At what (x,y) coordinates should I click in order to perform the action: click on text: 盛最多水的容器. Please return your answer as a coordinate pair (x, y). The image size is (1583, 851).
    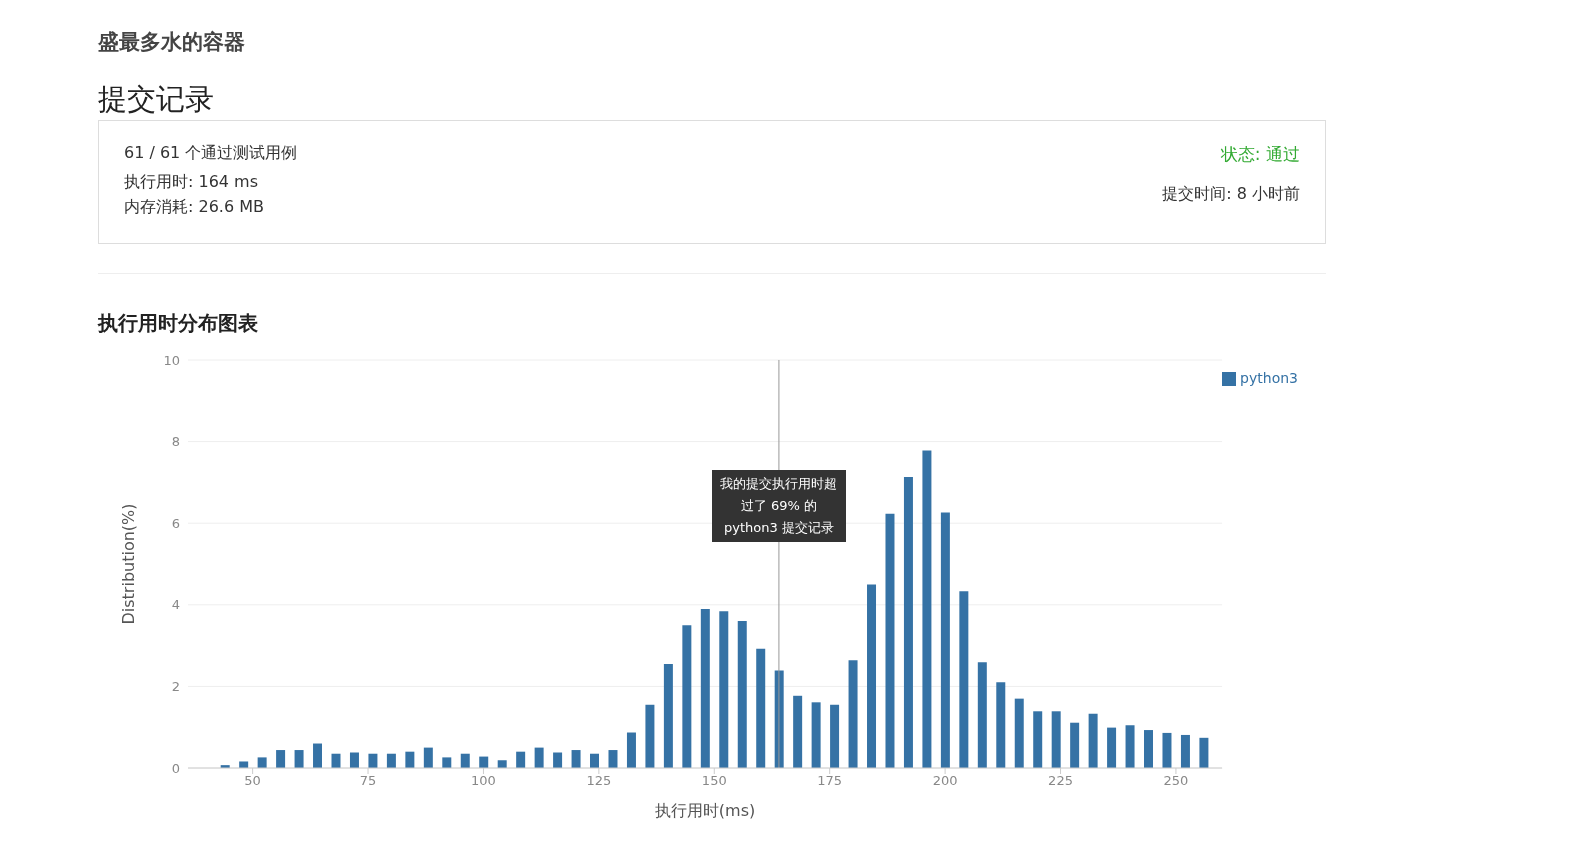
    Looking at the image, I should click on (171, 42).